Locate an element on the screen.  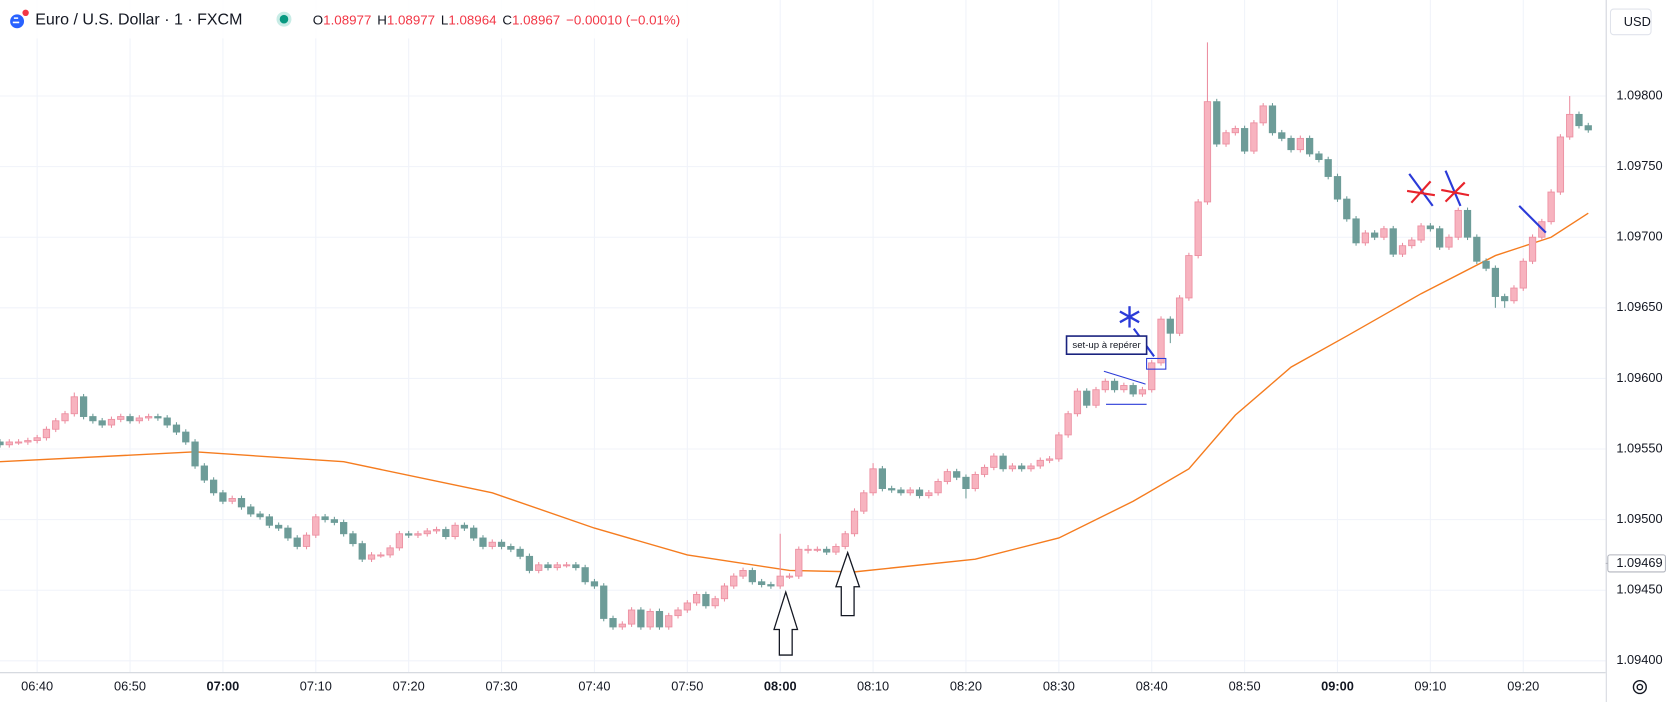
ohlc-label: H is located at coordinates (382, 19).